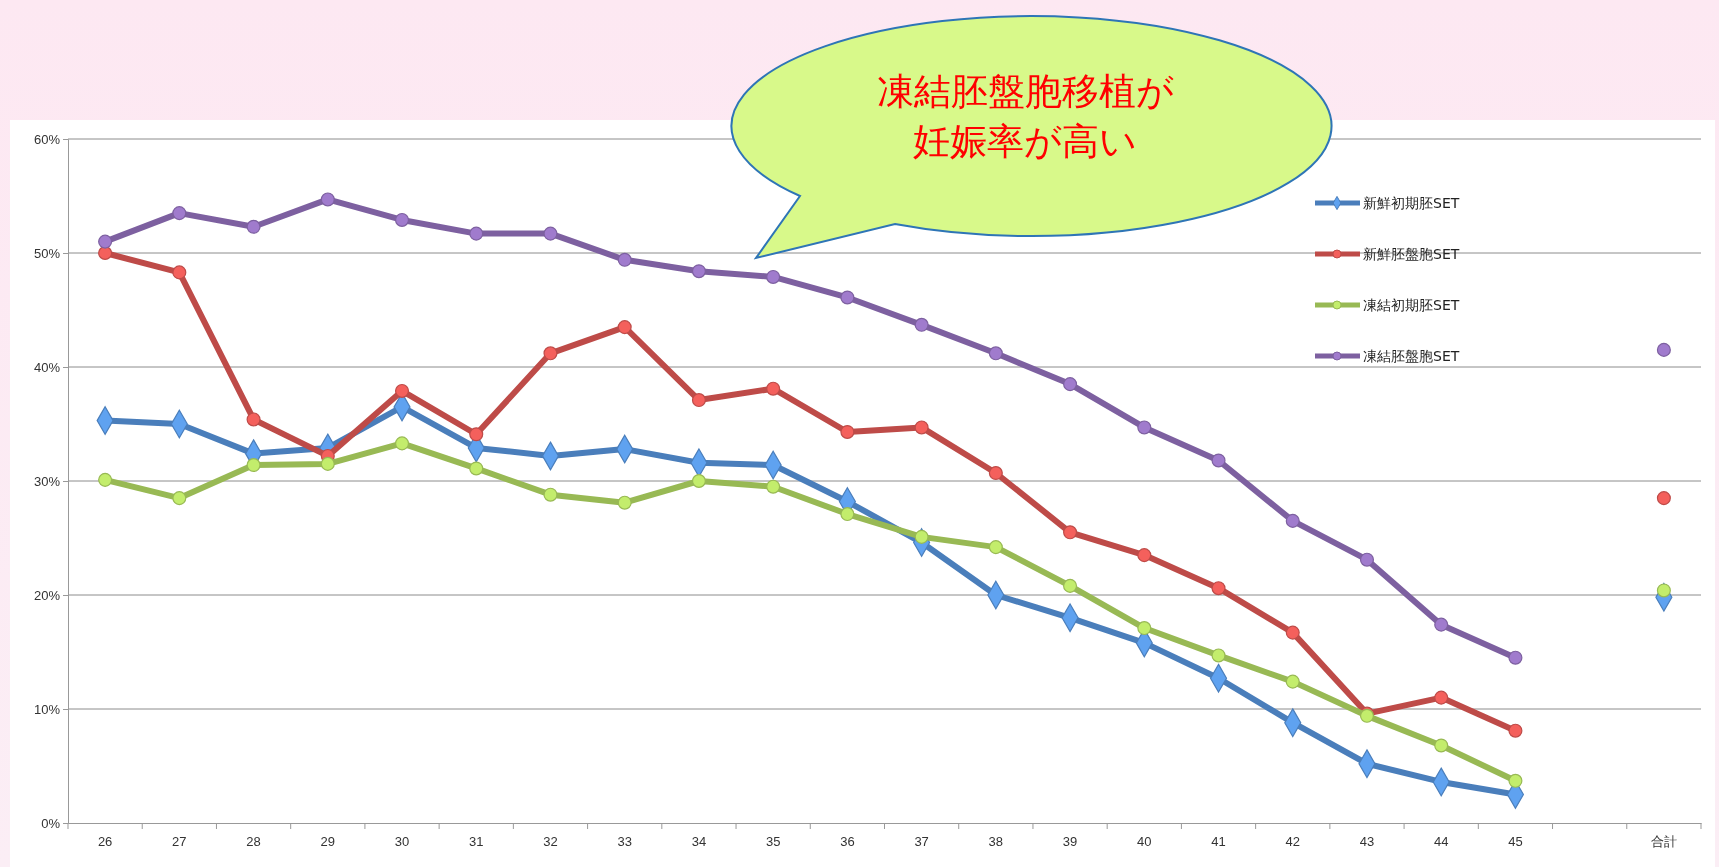  Describe the element at coordinates (1025, 116) in the screenshot. I see `annotation: 凍結胚盤胞移植が妊娠率が高い` at that location.